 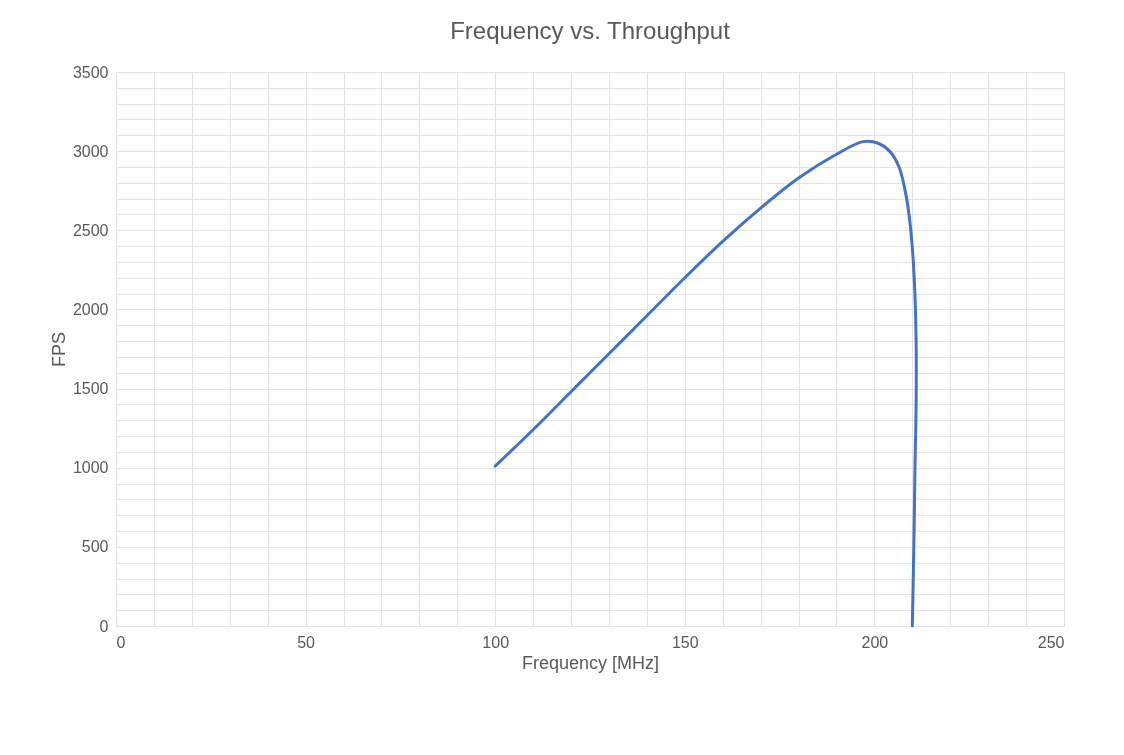 What do you see at coordinates (685, 642) in the screenshot?
I see `x-tick-label: 150` at bounding box center [685, 642].